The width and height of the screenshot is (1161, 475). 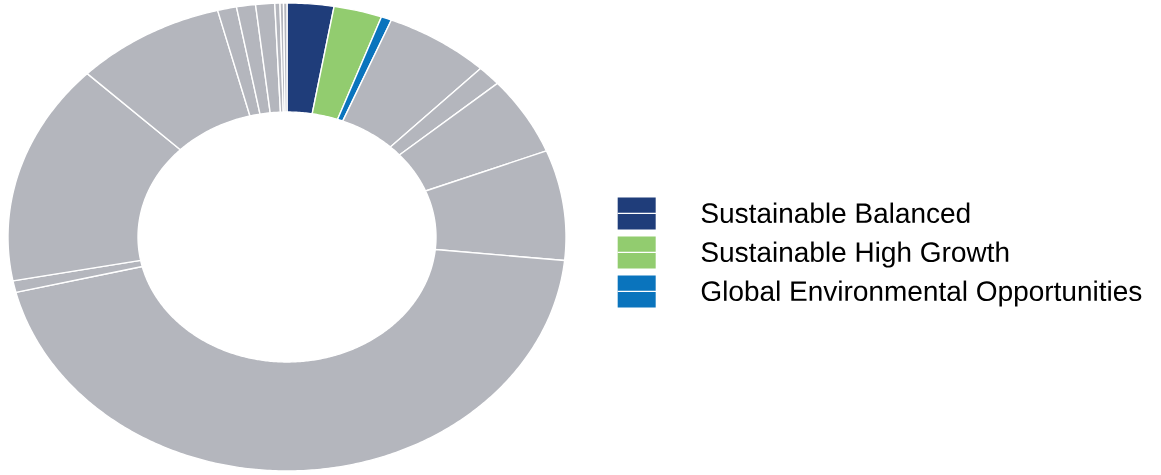 I want to click on legend-label: Global Environmental Opportunities, so click(x=921, y=293).